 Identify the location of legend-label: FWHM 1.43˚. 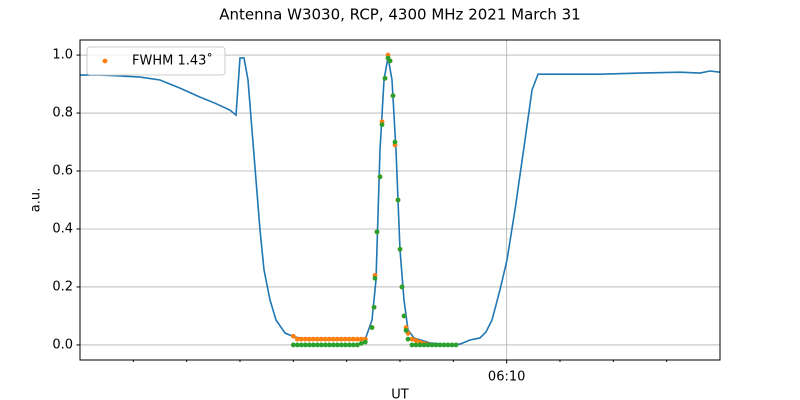
(172, 61).